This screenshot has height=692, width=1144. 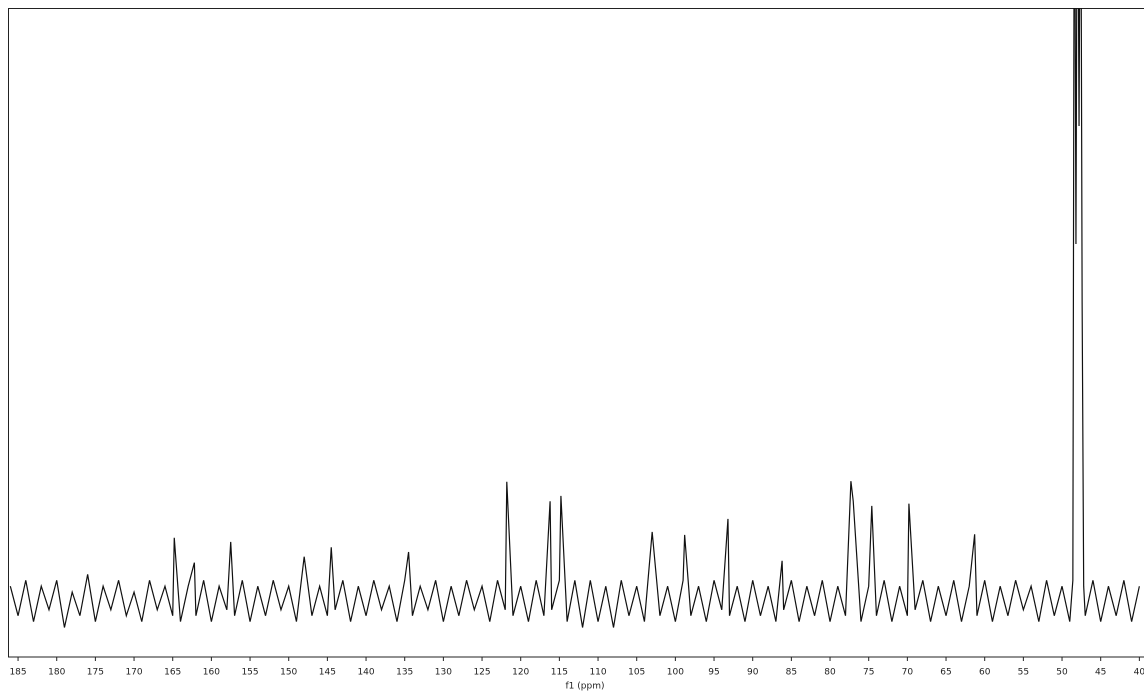 What do you see at coordinates (404, 673) in the screenshot?
I see `x-tick-label: 135` at bounding box center [404, 673].